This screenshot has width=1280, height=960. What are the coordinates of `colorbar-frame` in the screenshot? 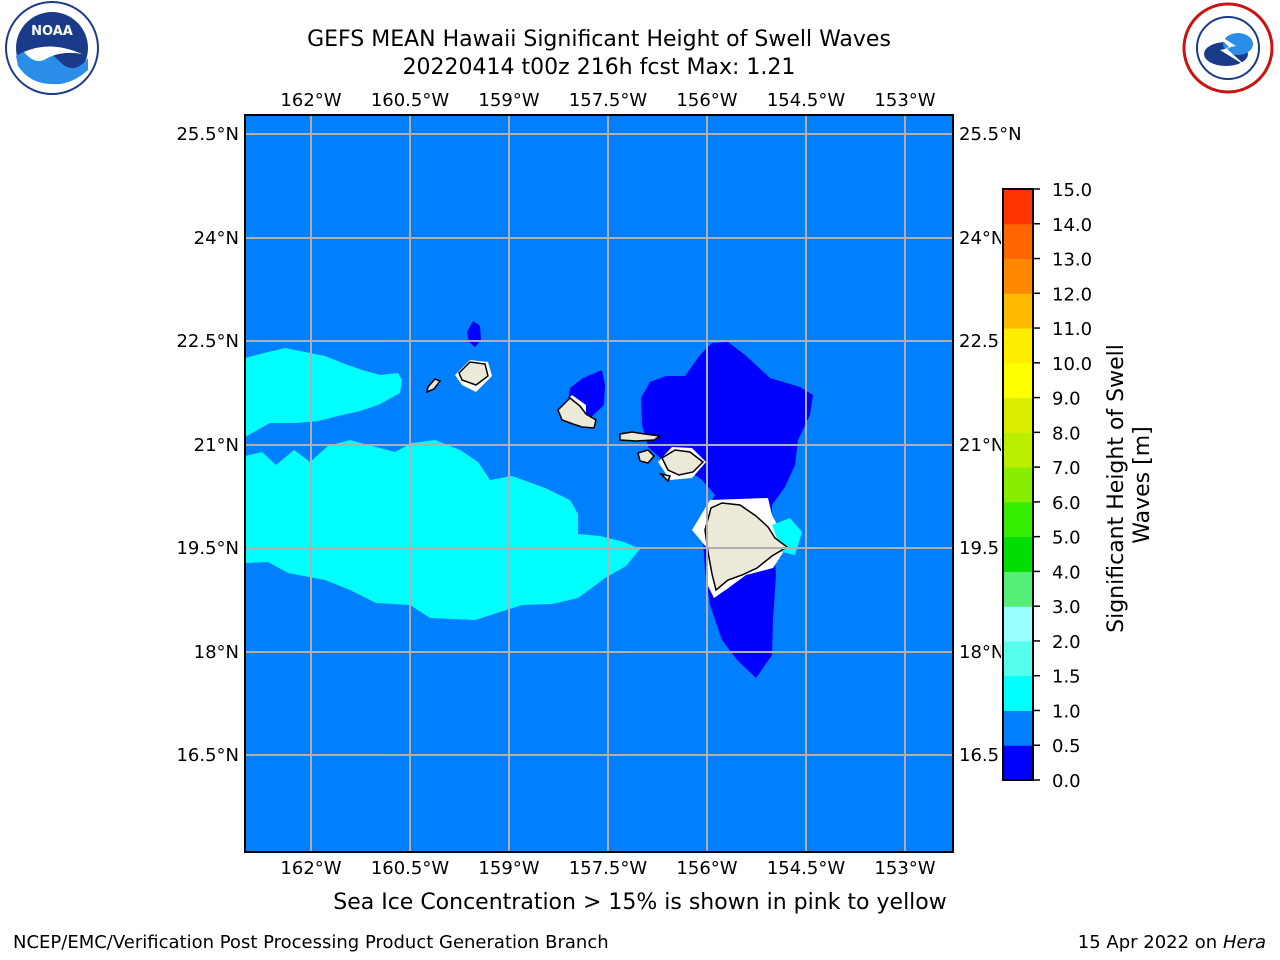 It's located at (1018, 484).